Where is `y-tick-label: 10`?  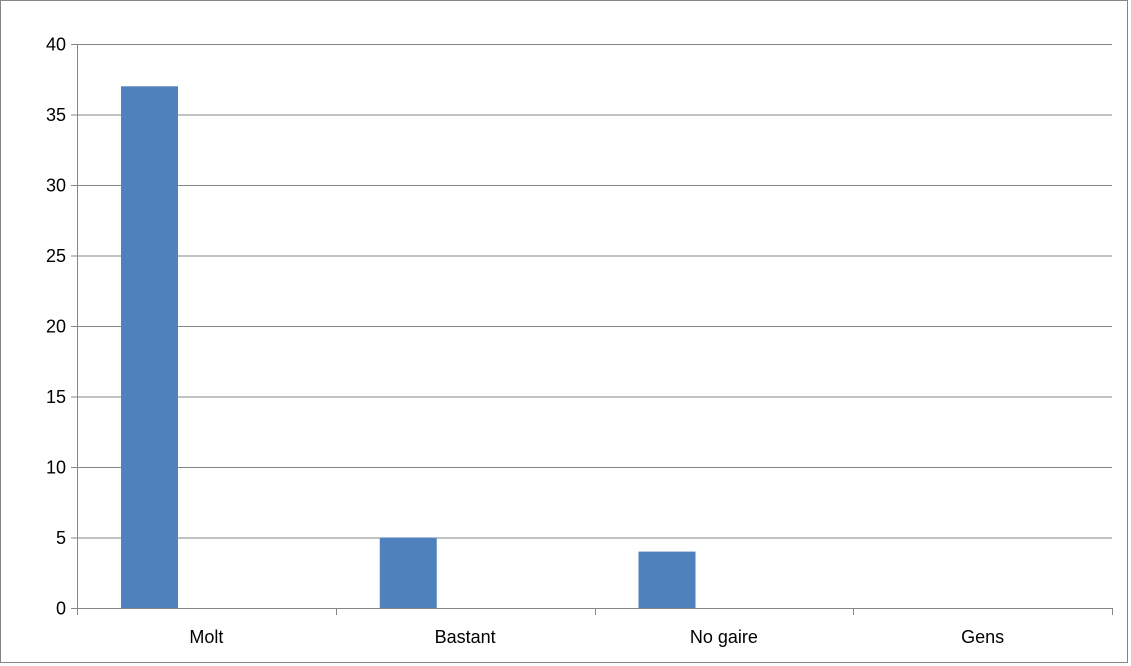 y-tick-label: 10 is located at coordinates (56, 468).